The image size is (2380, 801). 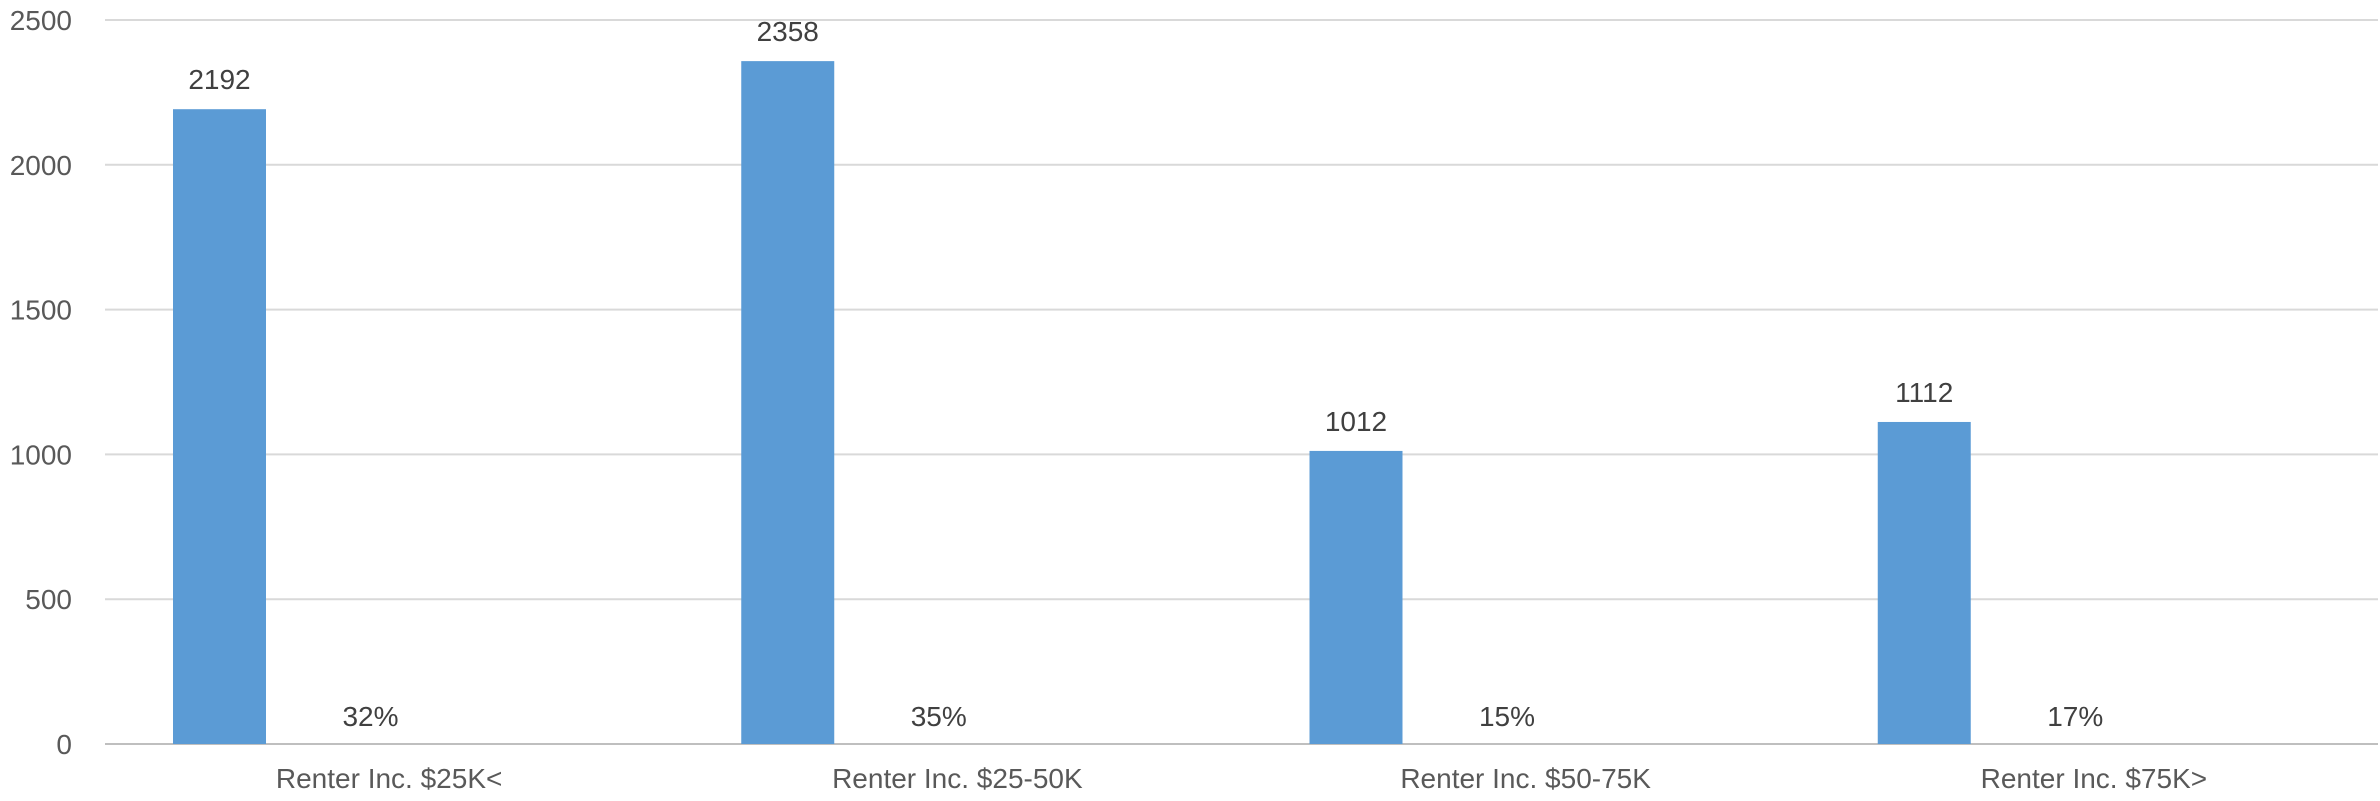 I want to click on data-label-share-2: 15%, so click(x=1507, y=716).